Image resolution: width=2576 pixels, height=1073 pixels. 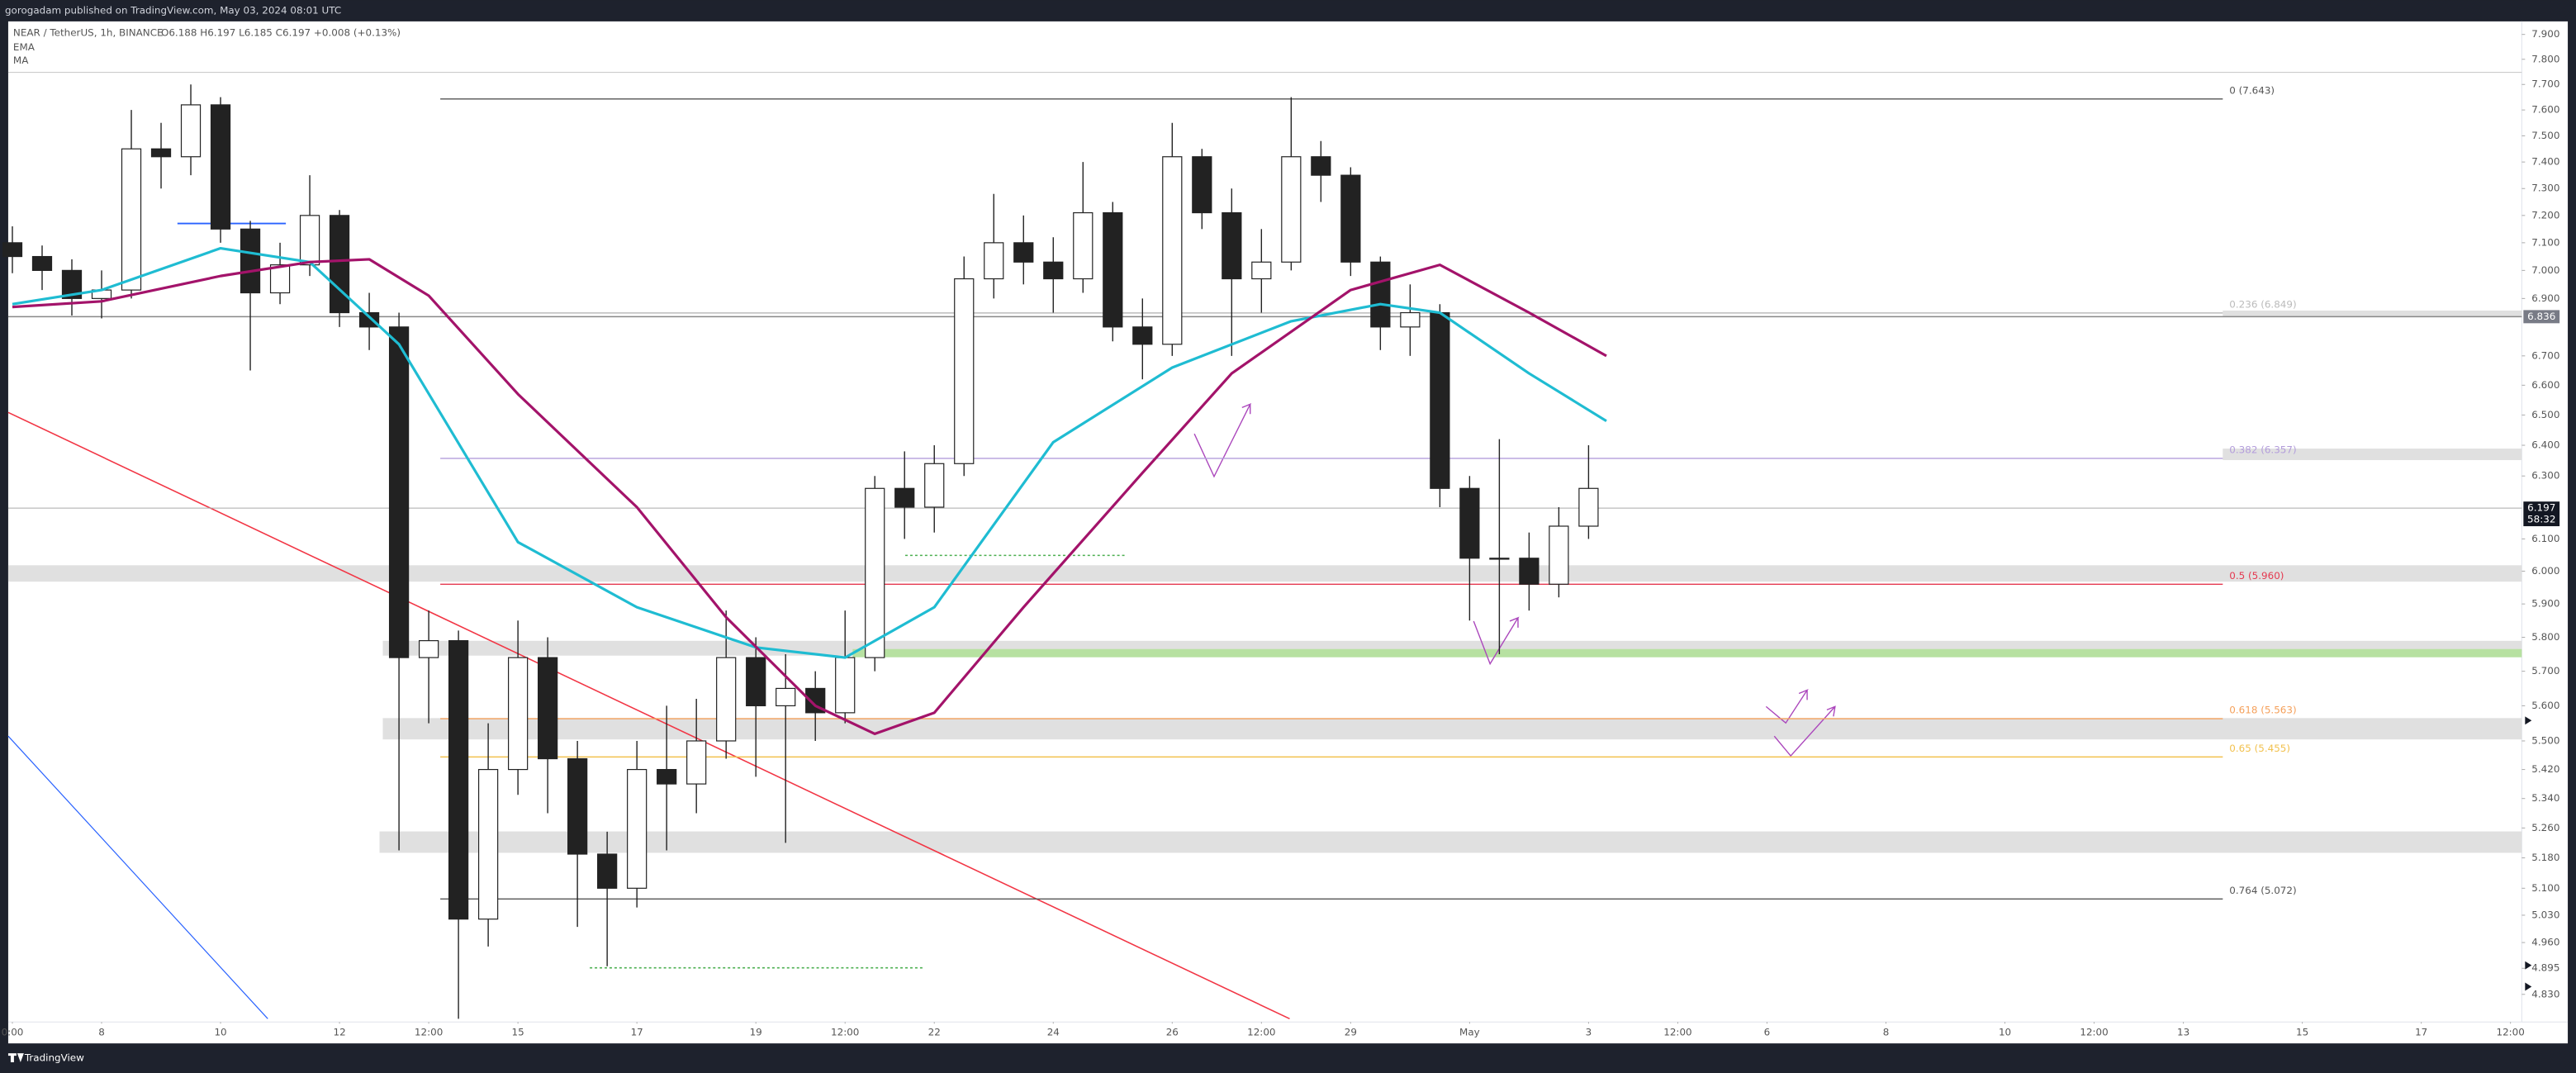 I want to click on y-tick-label: 6.100, so click(x=2545, y=539).